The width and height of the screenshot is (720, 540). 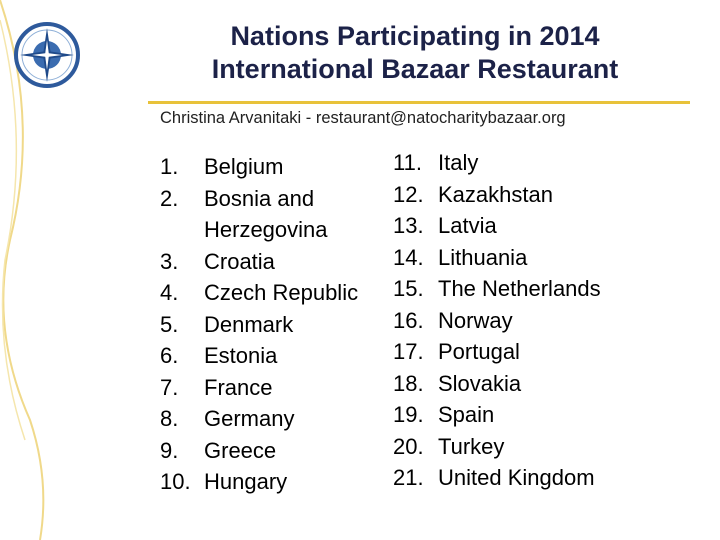 I want to click on nation-number: 15., so click(x=408, y=288).